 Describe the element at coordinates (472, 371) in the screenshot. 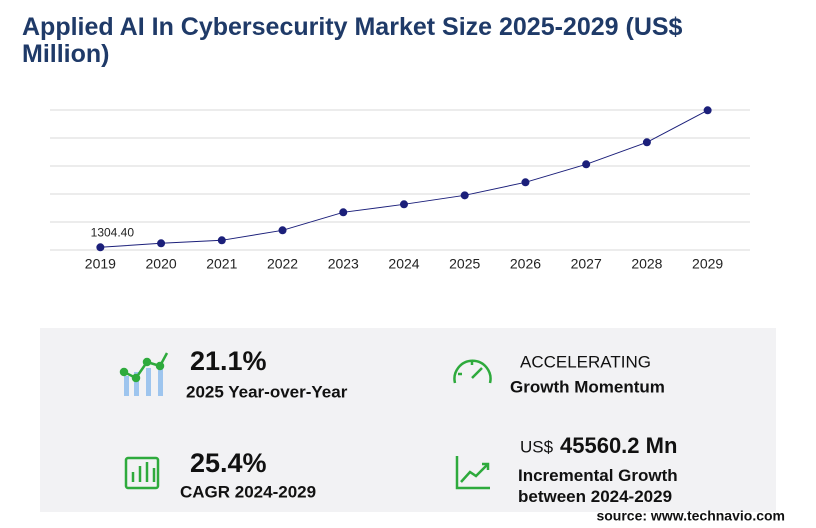

I see `icon-gauge` at that location.